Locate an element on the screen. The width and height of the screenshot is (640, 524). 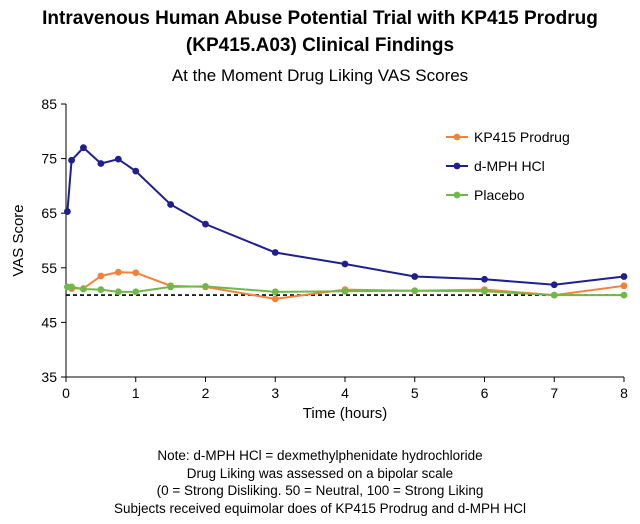
y-tick-label: 45 is located at coordinates (49, 322).